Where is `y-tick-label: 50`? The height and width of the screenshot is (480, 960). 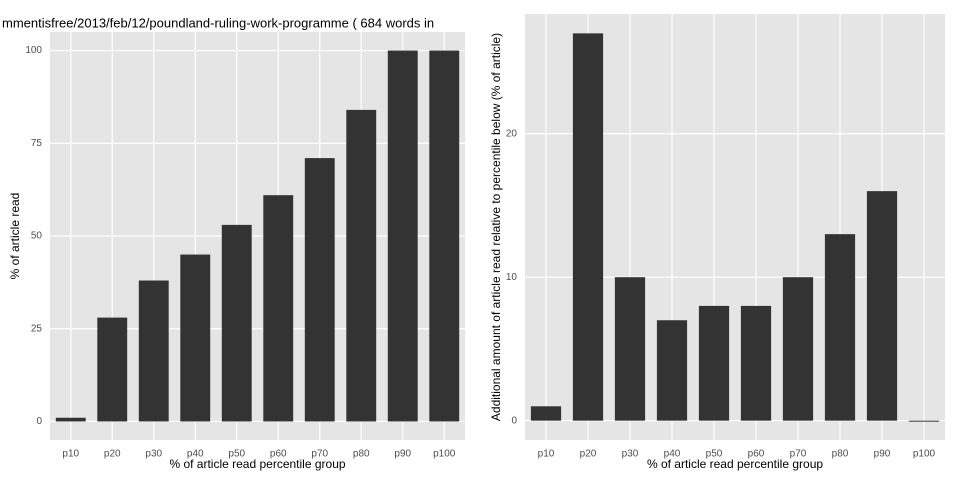 y-tick-label: 50 is located at coordinates (37, 236).